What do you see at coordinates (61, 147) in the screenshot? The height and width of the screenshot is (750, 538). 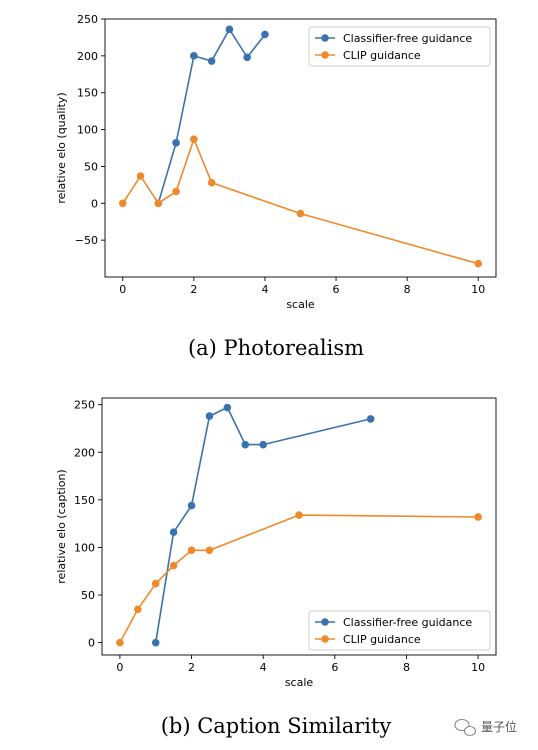 I see `y-axis-label: relative elo (quality)` at bounding box center [61, 147].